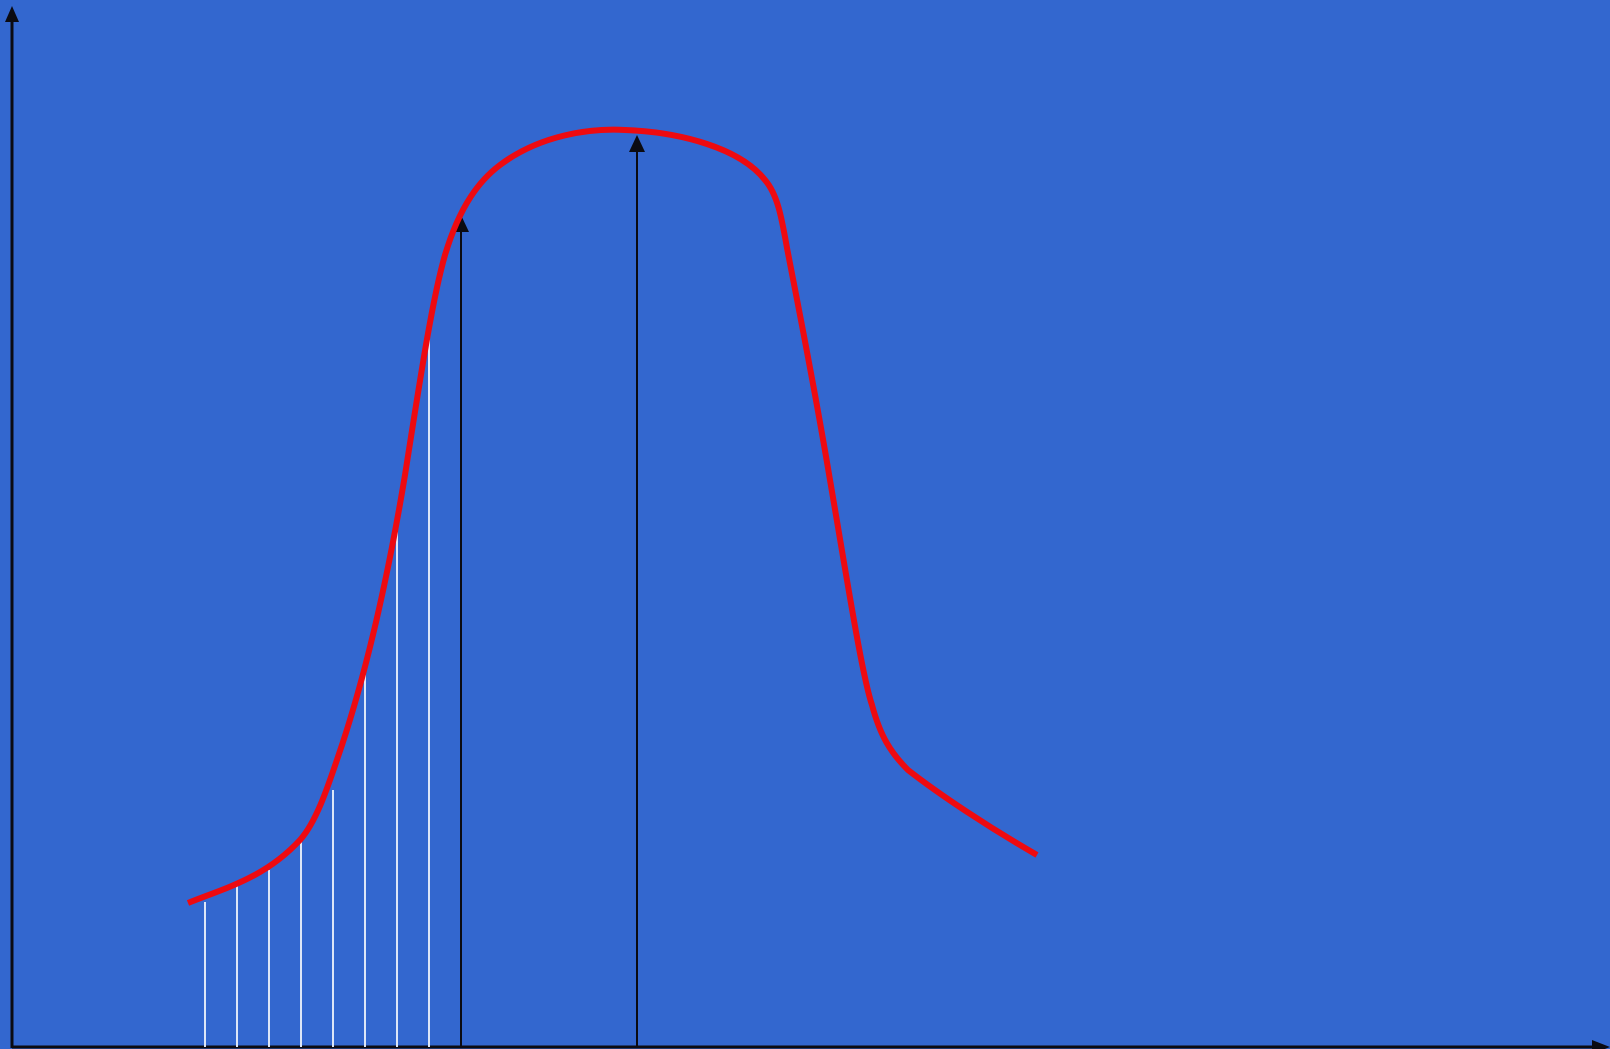 This screenshot has height=1049, width=1610. Describe the element at coordinates (317, 686) in the screenshot. I see `light-ordinates` at that location.